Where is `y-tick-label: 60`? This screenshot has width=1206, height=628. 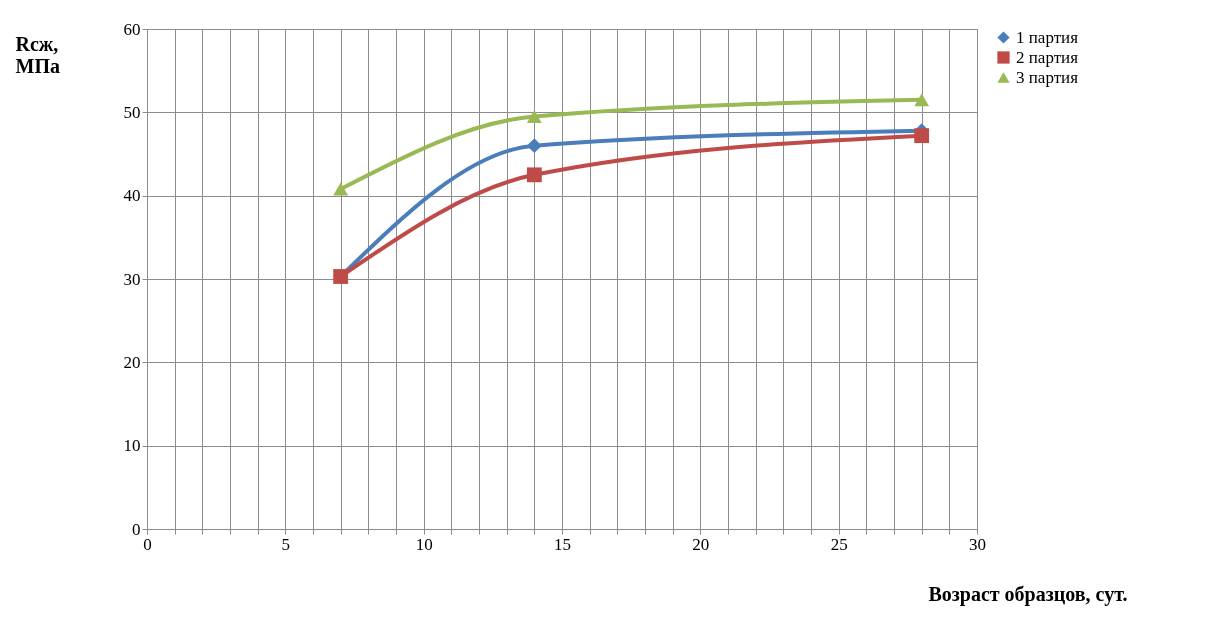 y-tick-label: 60 is located at coordinates (132, 29).